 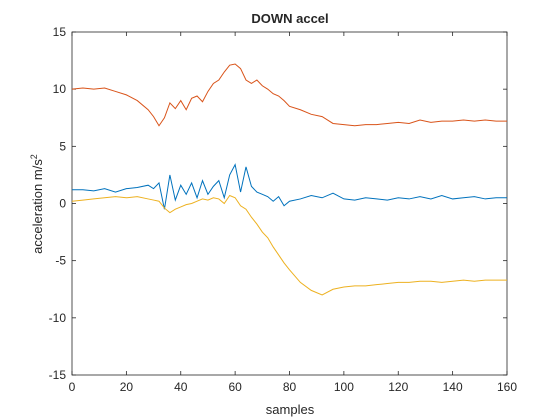 I want to click on y-tick-label: 15, so click(x=60, y=32).